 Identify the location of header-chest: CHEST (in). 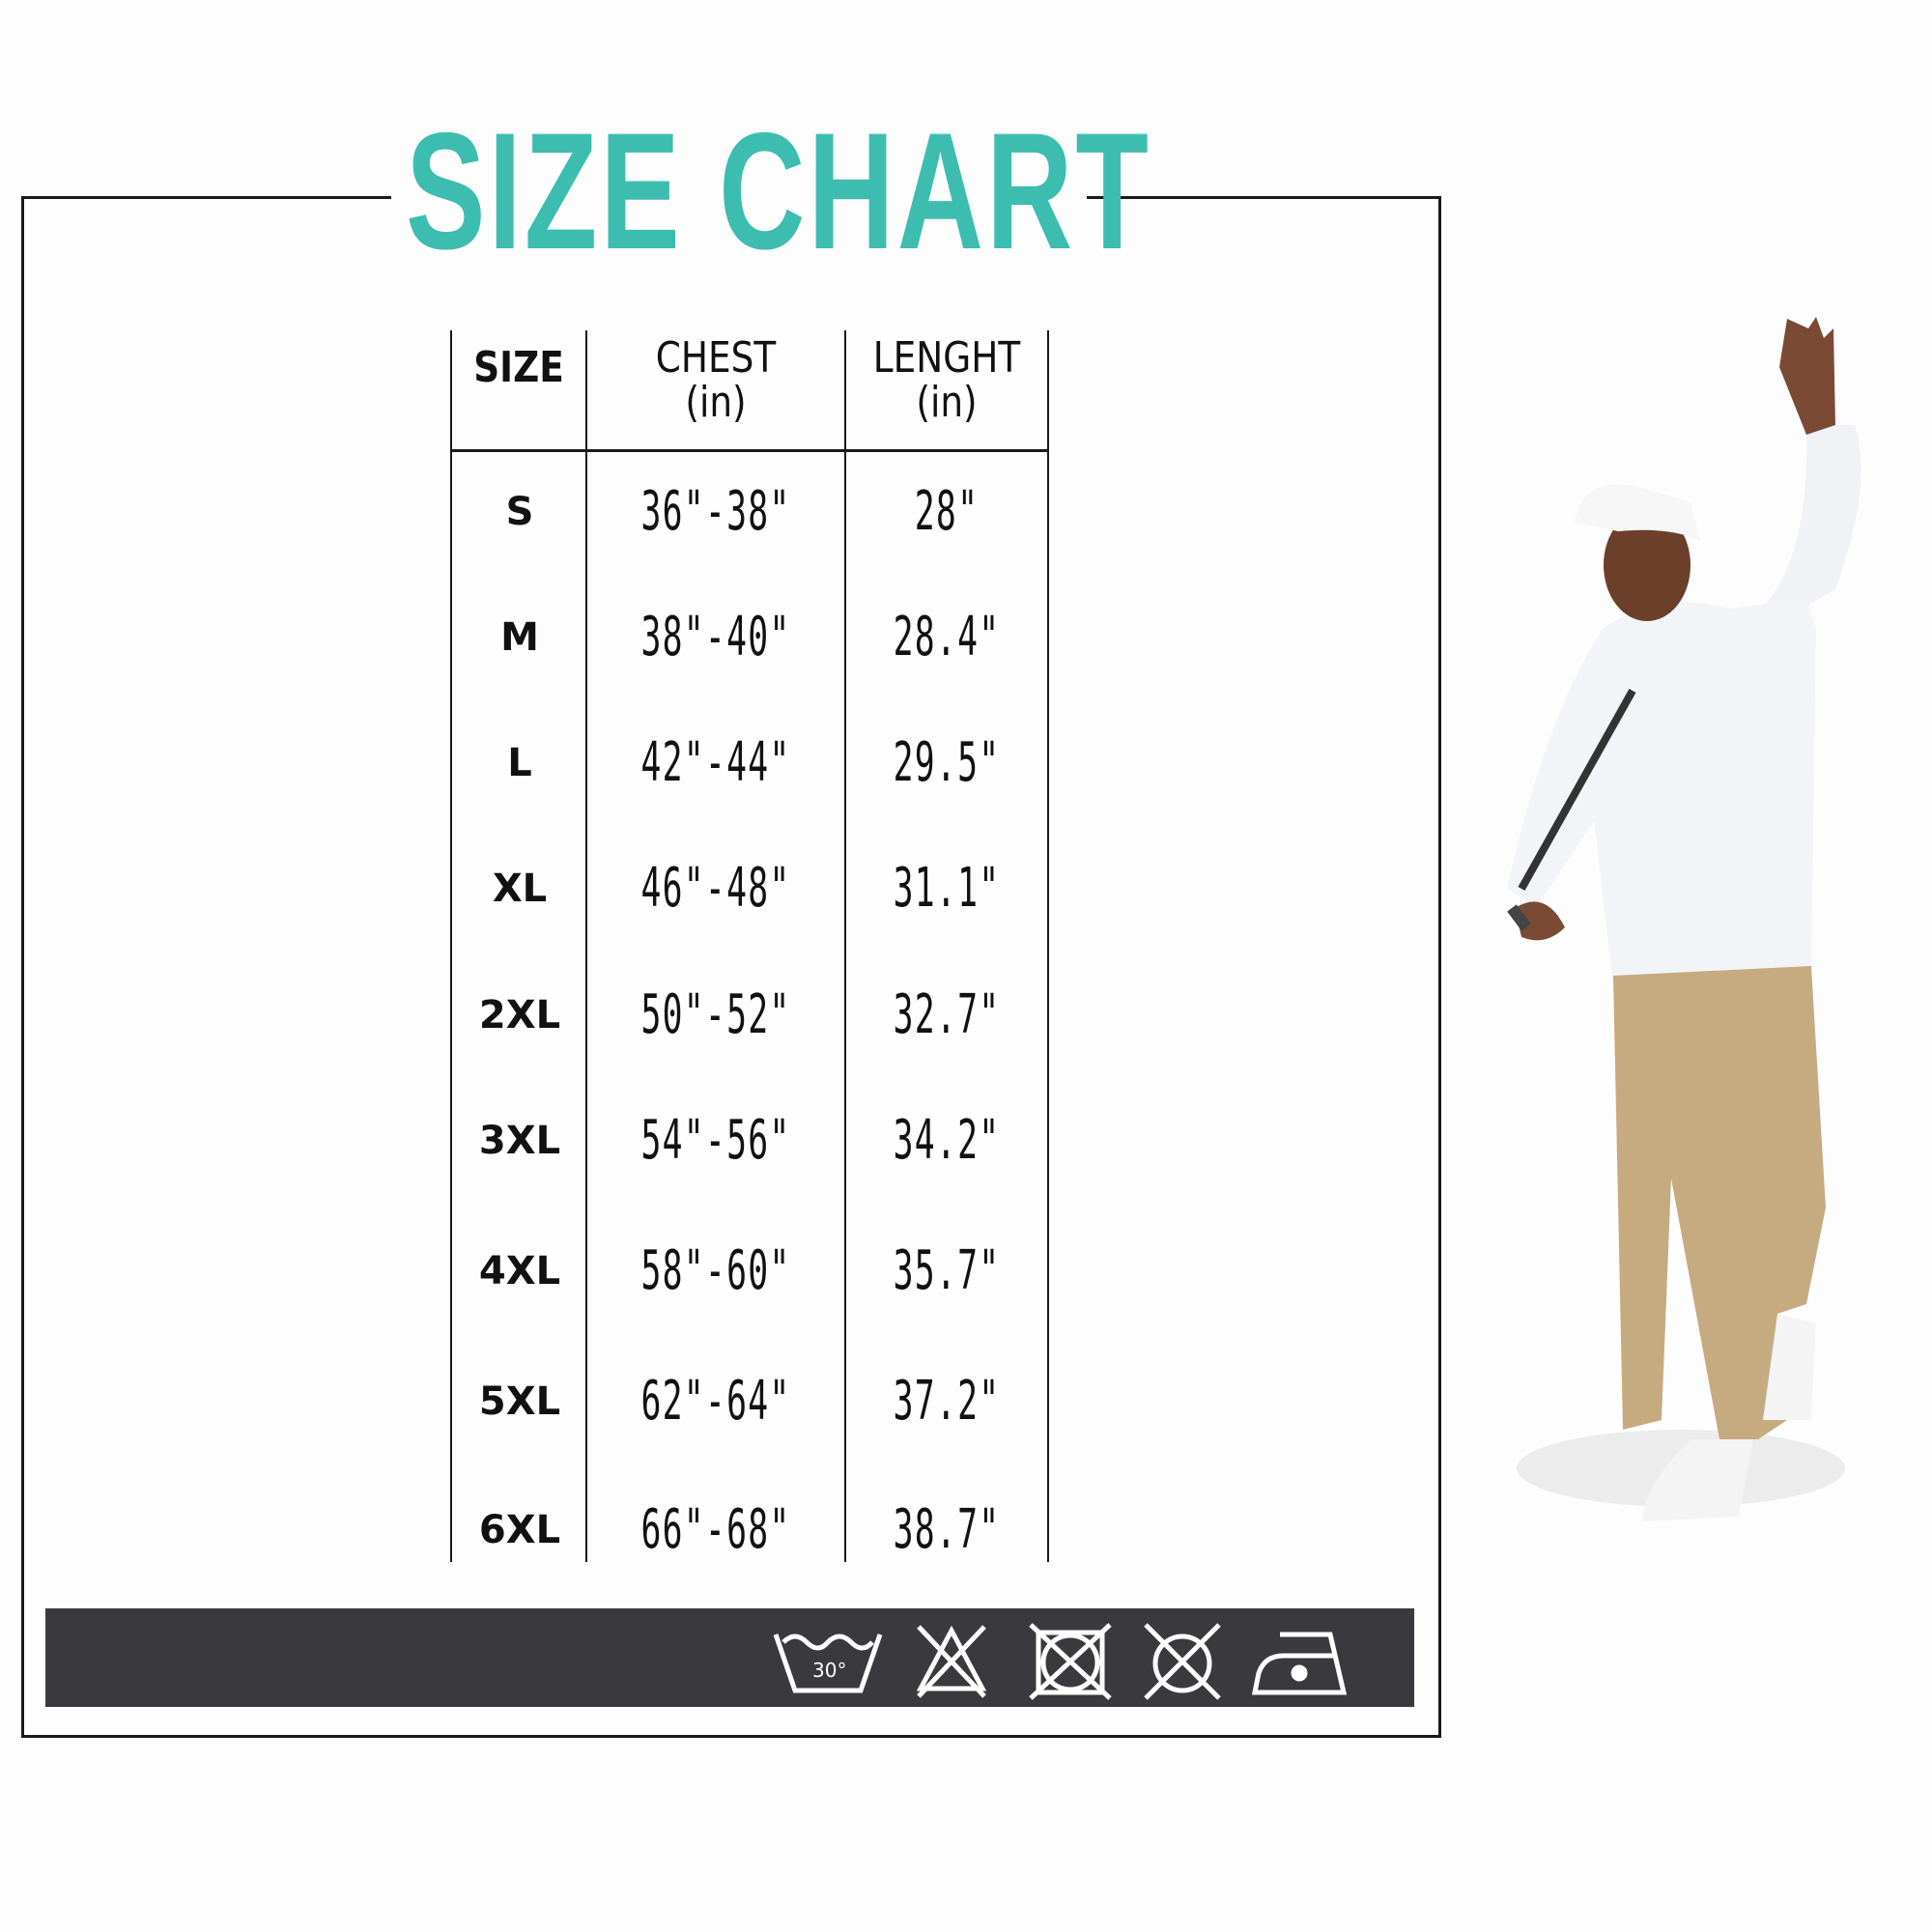
(716, 380).